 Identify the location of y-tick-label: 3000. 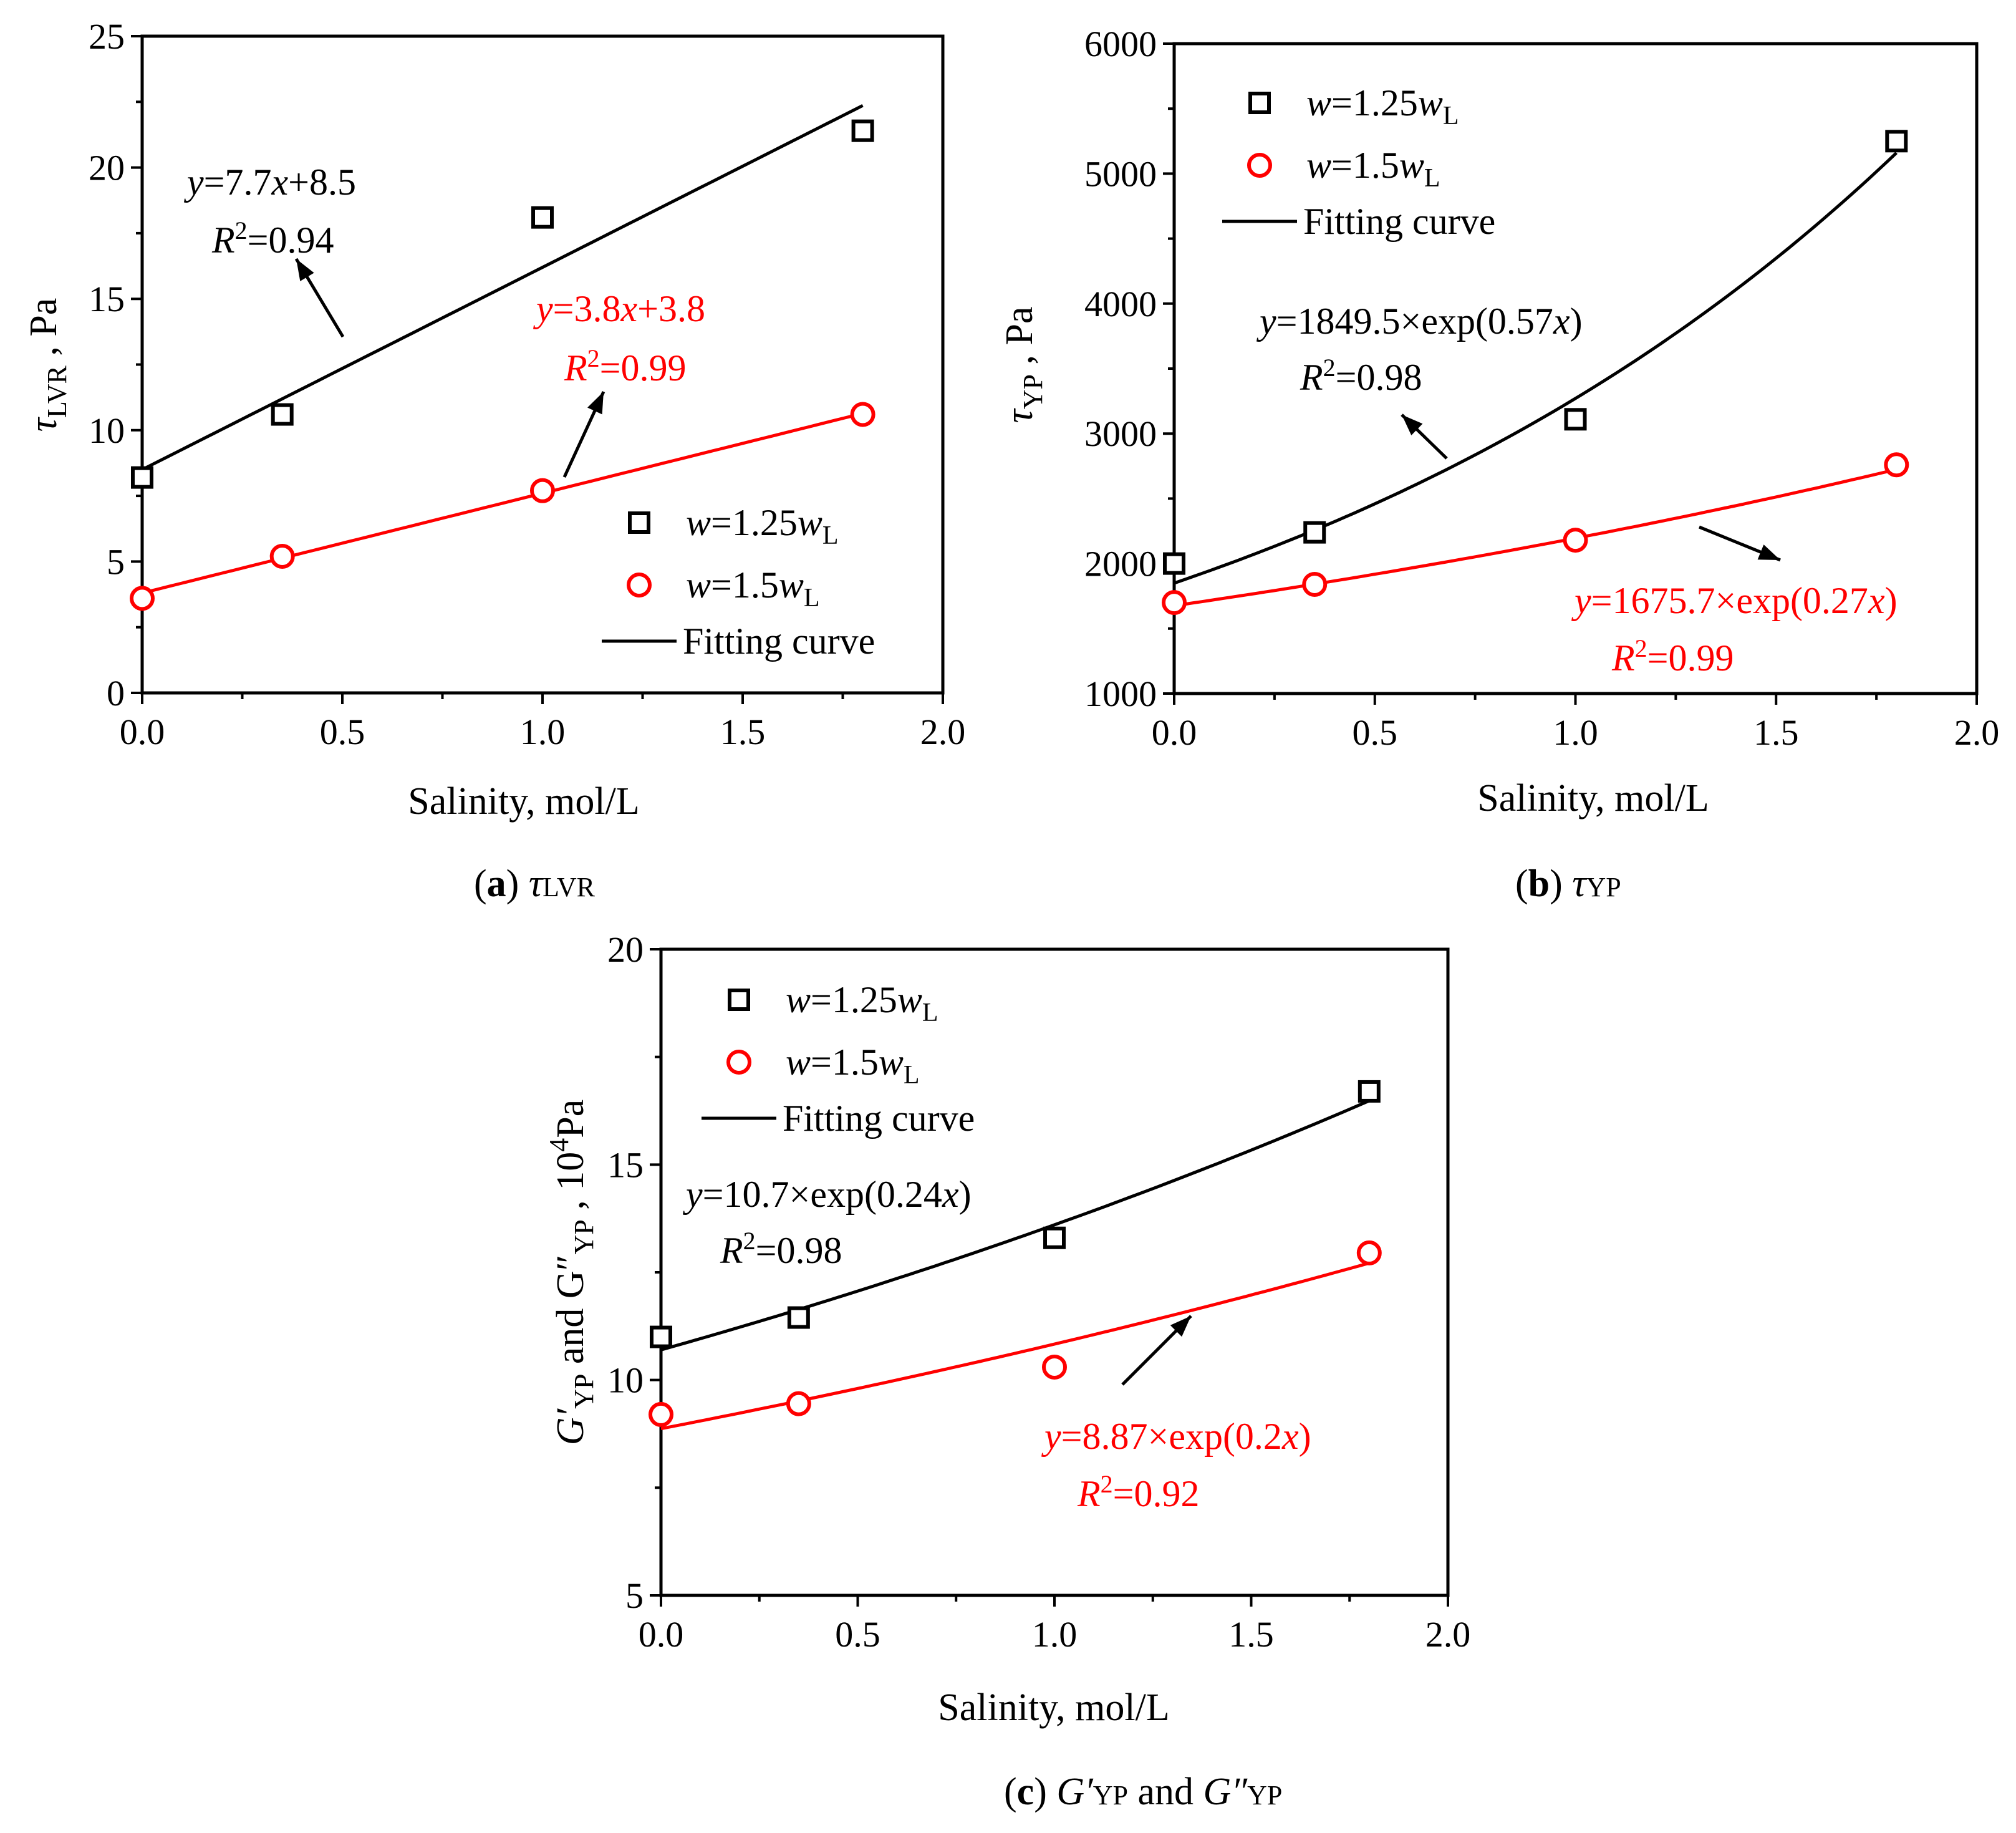
(1120, 434).